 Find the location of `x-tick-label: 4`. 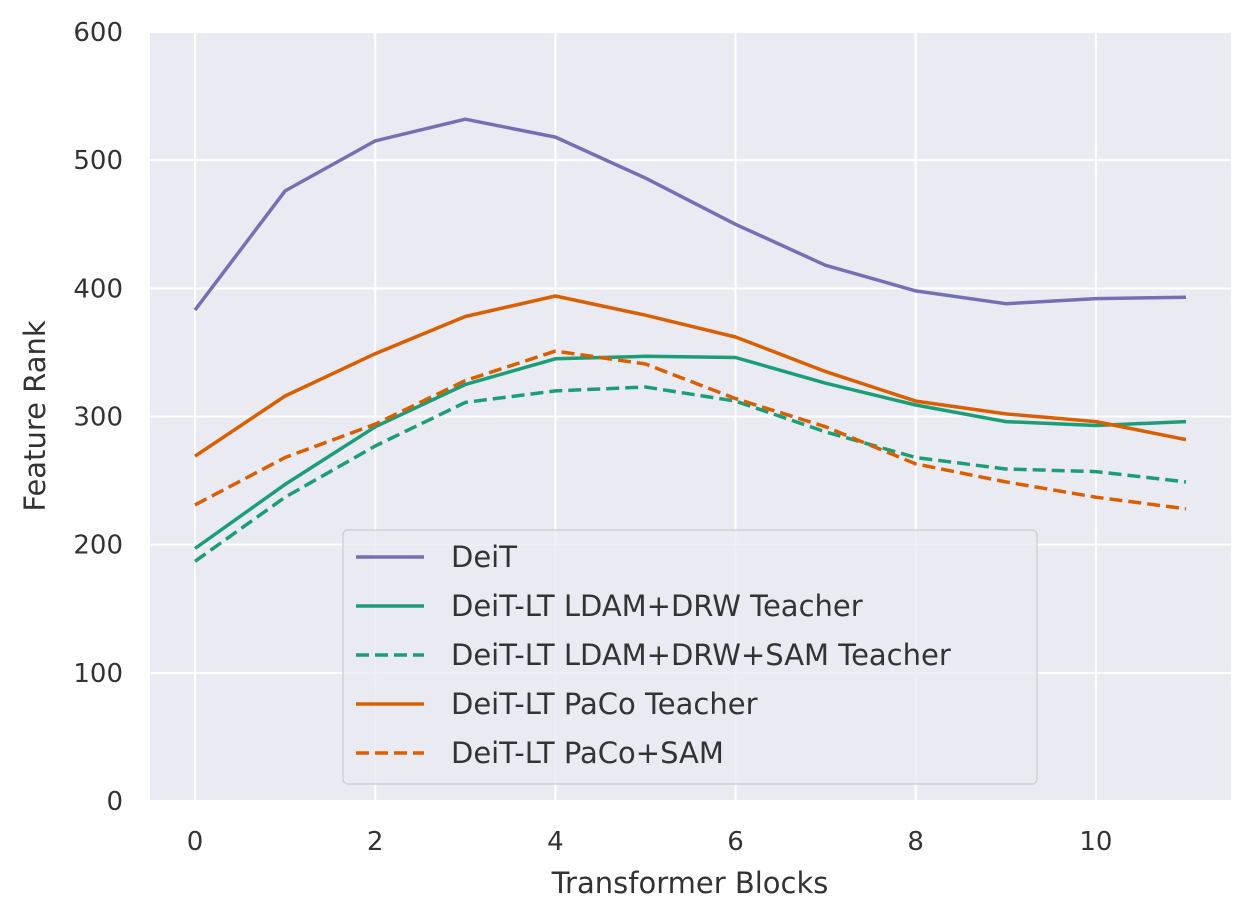

x-tick-label: 4 is located at coordinates (555, 842).